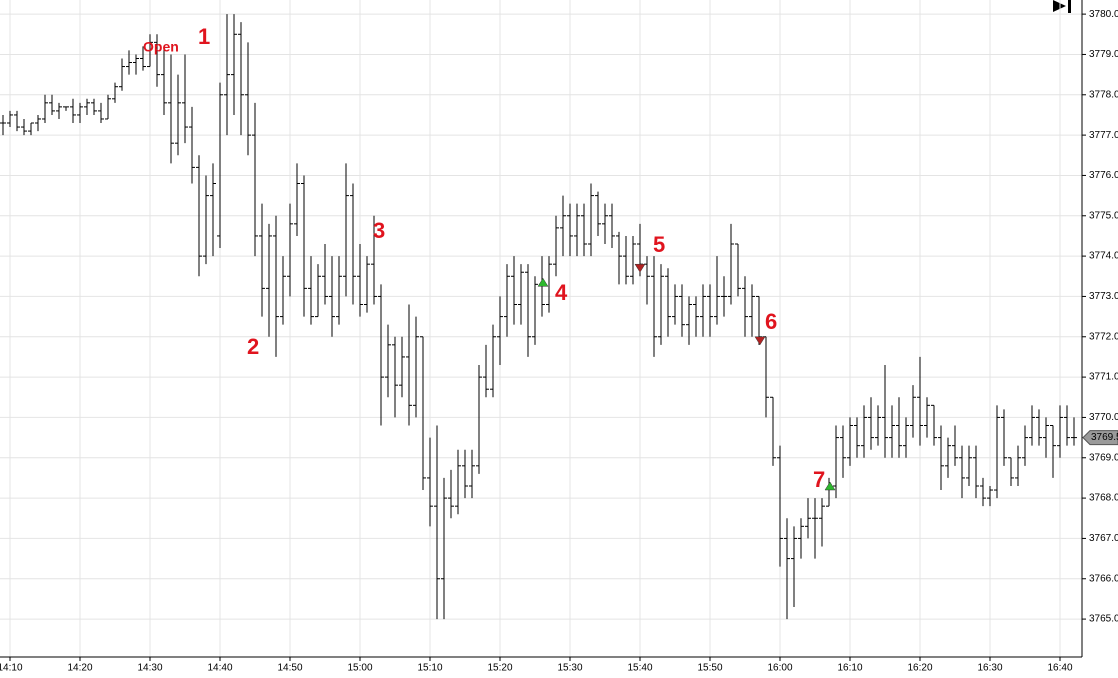 This screenshot has width=1118, height=678. What do you see at coordinates (379, 230) in the screenshot?
I see `annotation: 3` at bounding box center [379, 230].